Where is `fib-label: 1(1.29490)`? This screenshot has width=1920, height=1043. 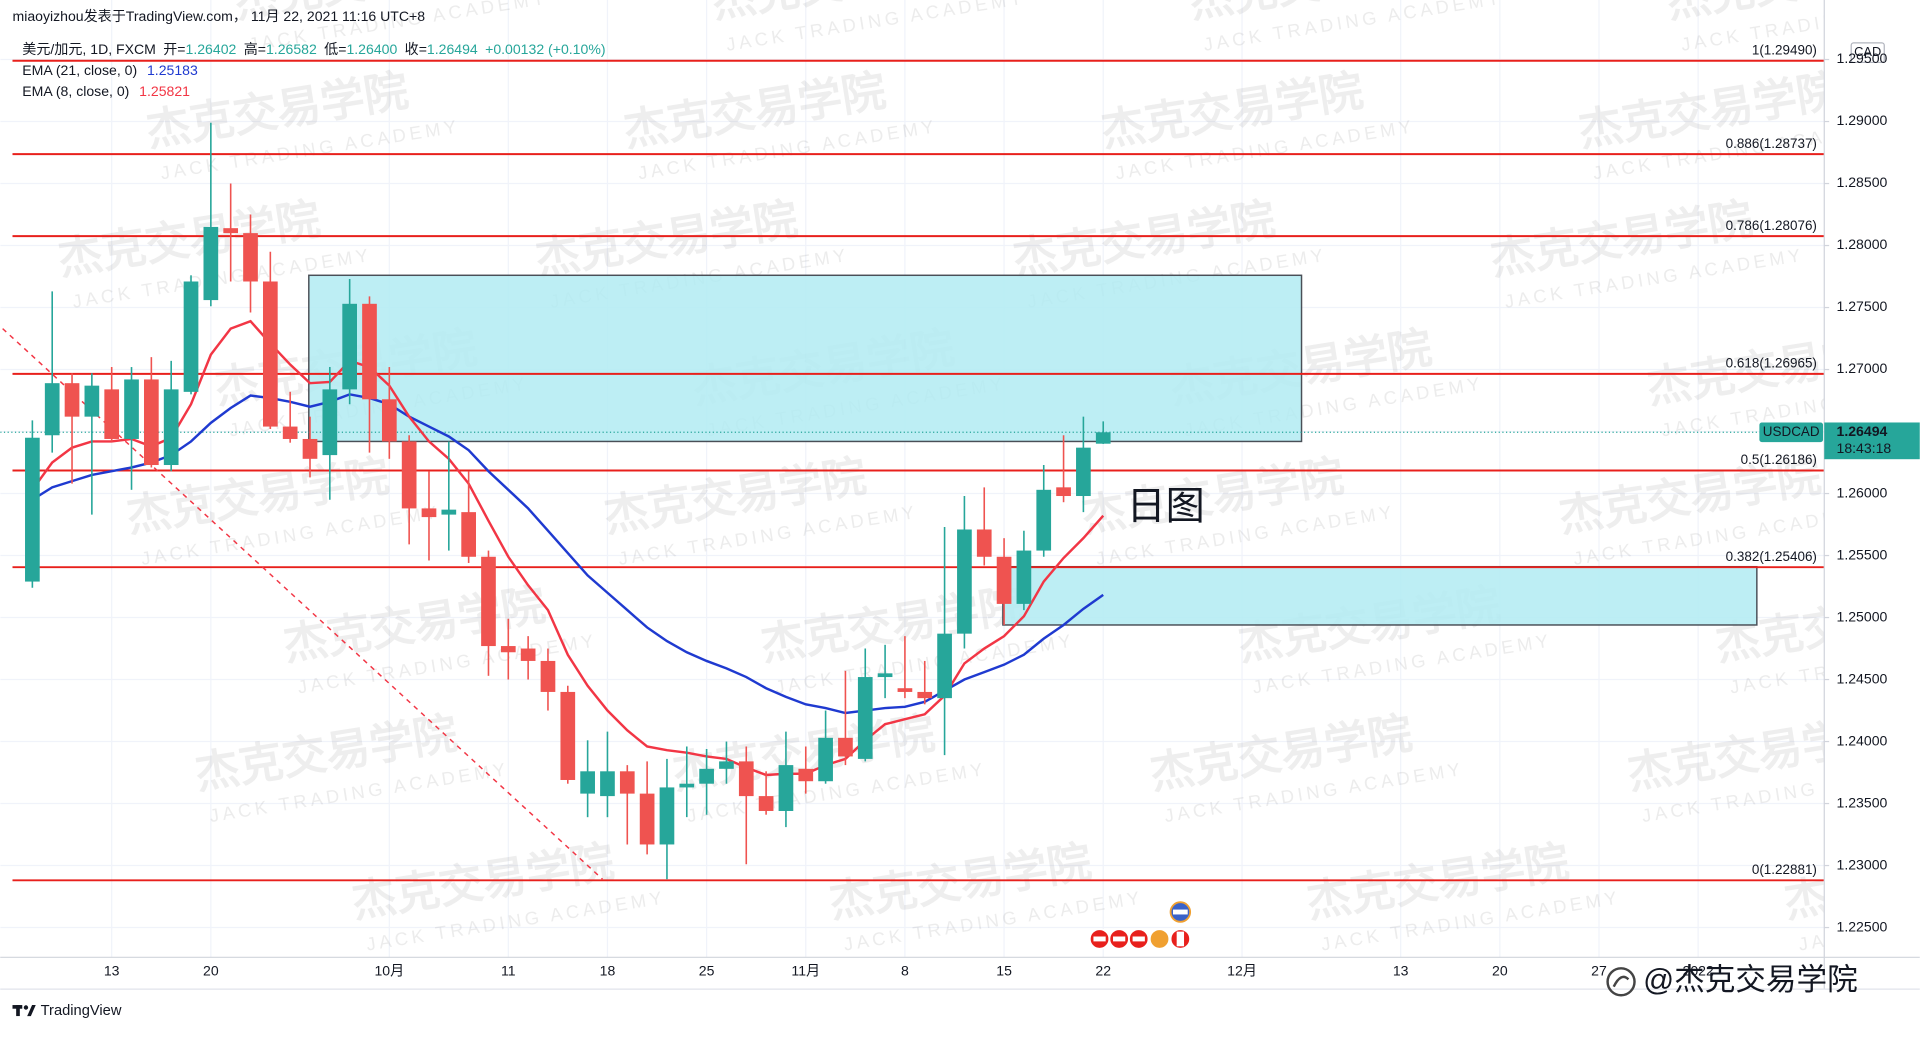
fib-label: 1(1.29490) is located at coordinates (1784, 50).